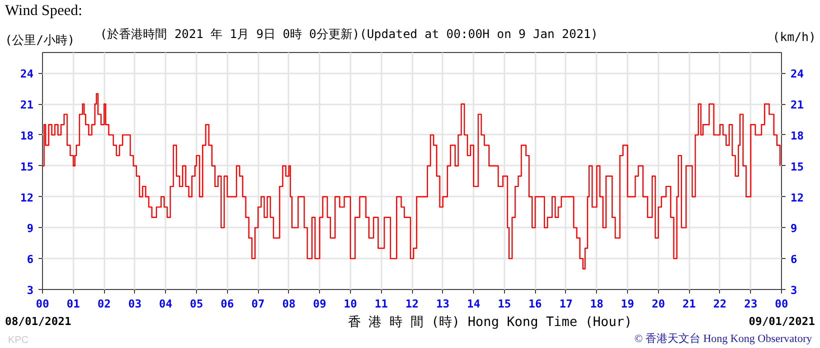 The image size is (820, 348). Describe the element at coordinates (658, 304) in the screenshot. I see `x-tick-label: 20` at that location.